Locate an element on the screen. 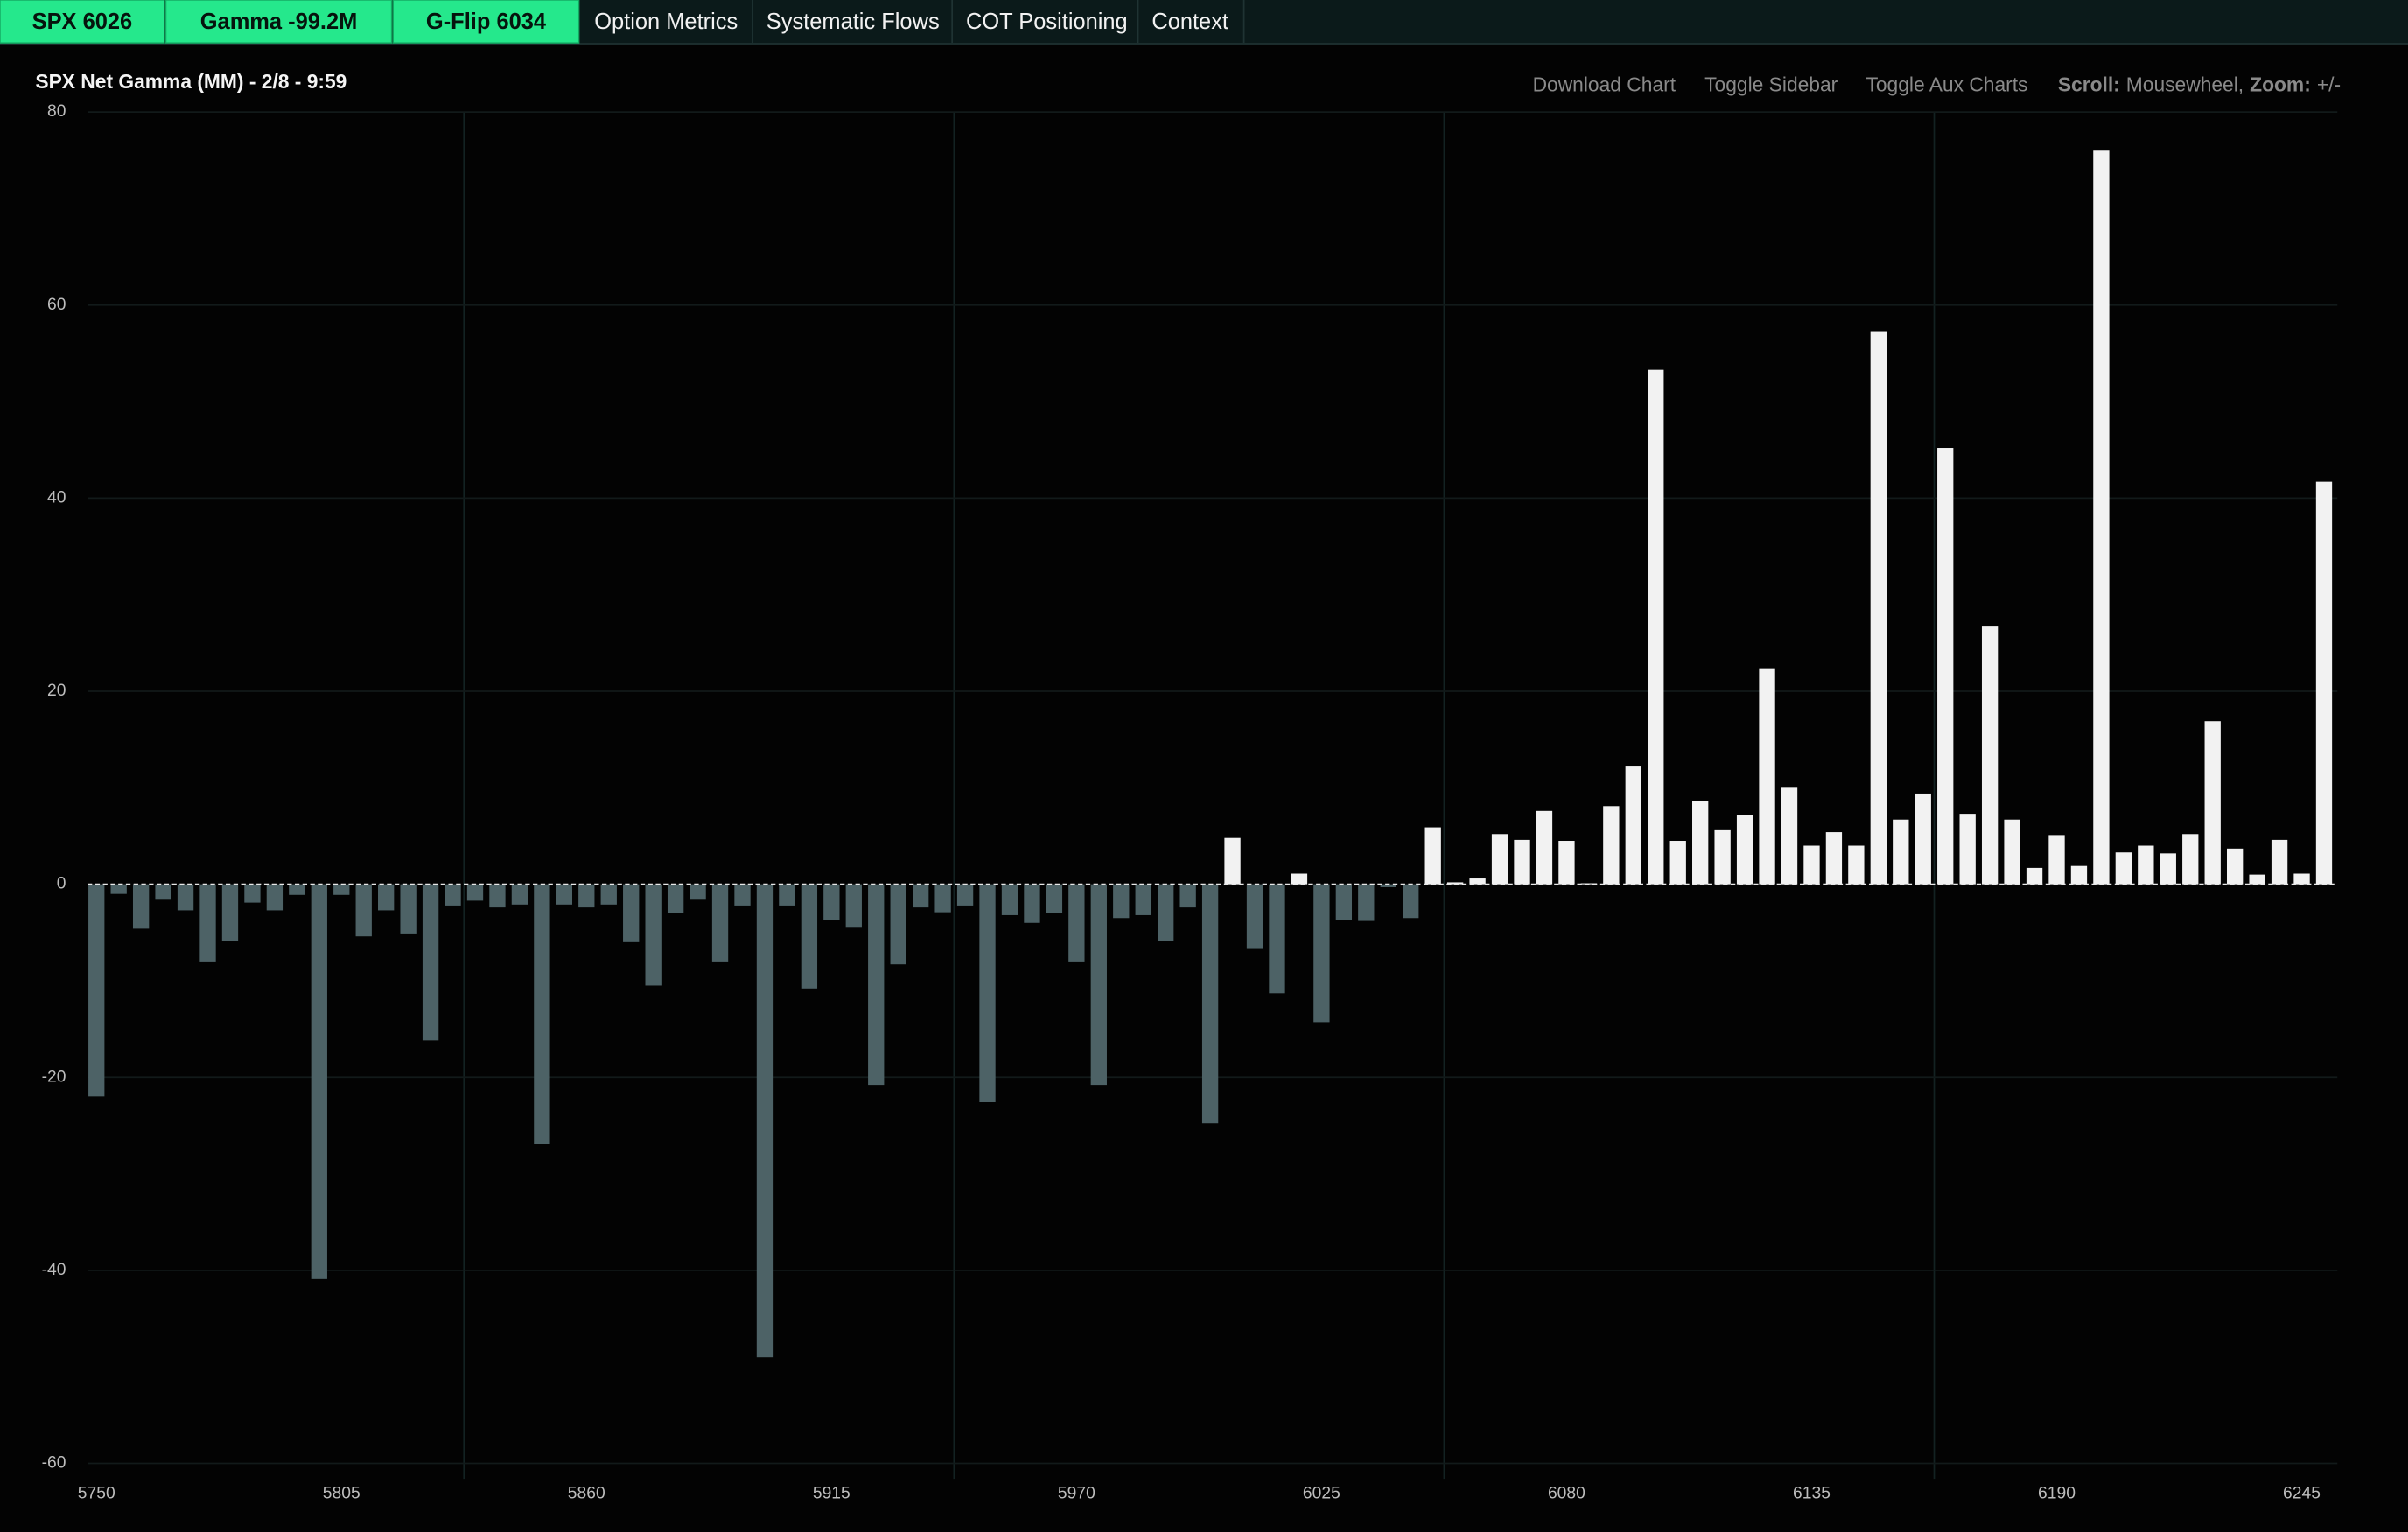 This screenshot has width=2408, height=1532. toolbar-button: Toggle Sidebar is located at coordinates (1771, 84).